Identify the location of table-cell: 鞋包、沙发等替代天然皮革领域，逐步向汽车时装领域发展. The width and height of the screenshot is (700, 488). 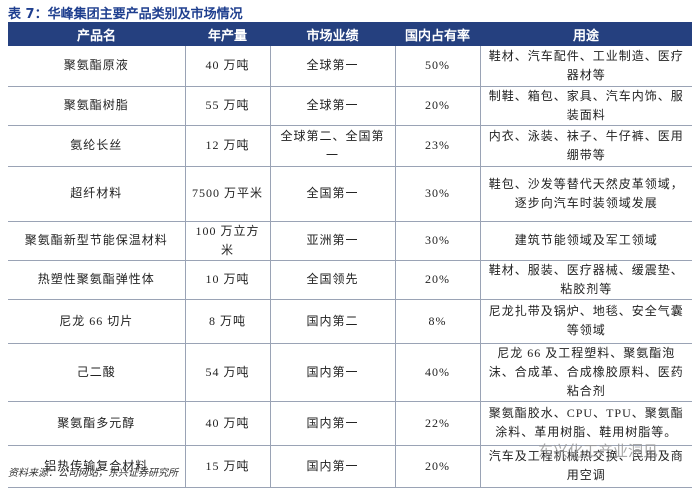
(585, 194).